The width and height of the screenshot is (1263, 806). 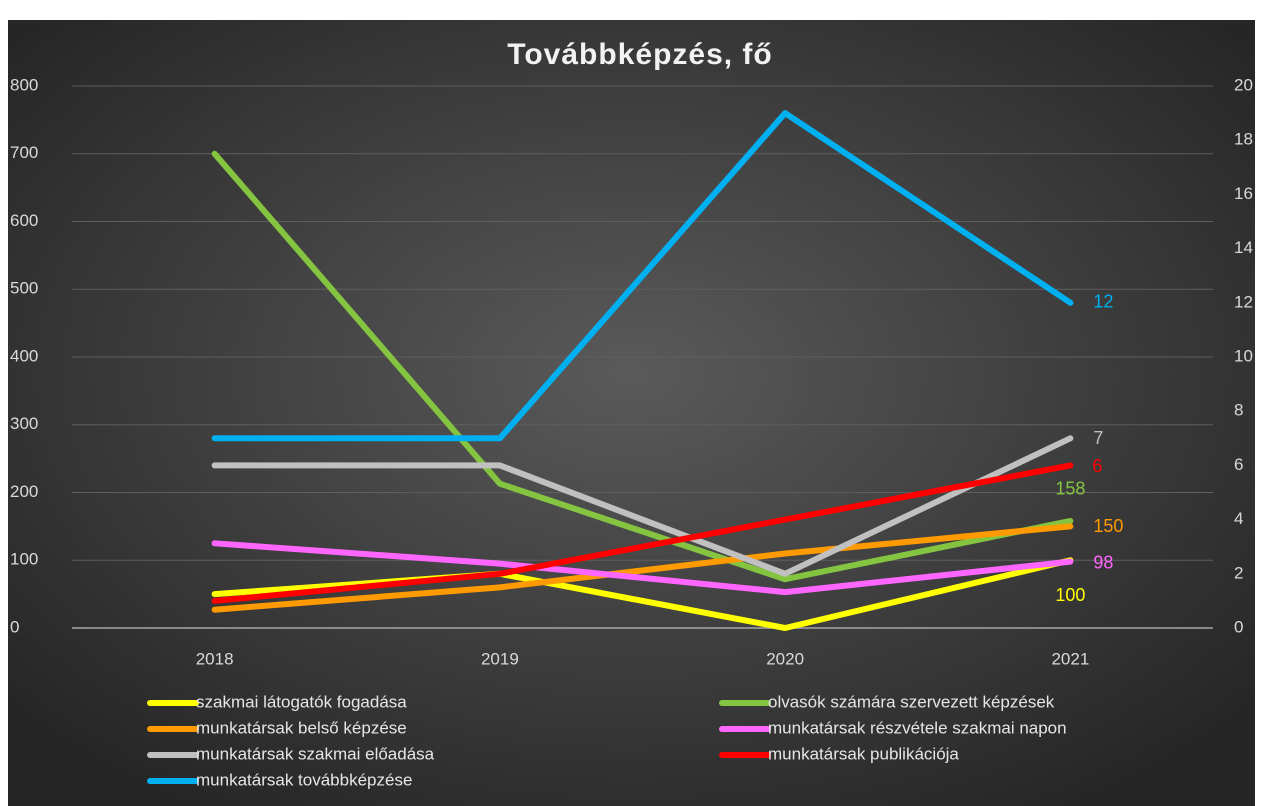 I want to click on y-tick-label: 500, so click(x=24, y=288).